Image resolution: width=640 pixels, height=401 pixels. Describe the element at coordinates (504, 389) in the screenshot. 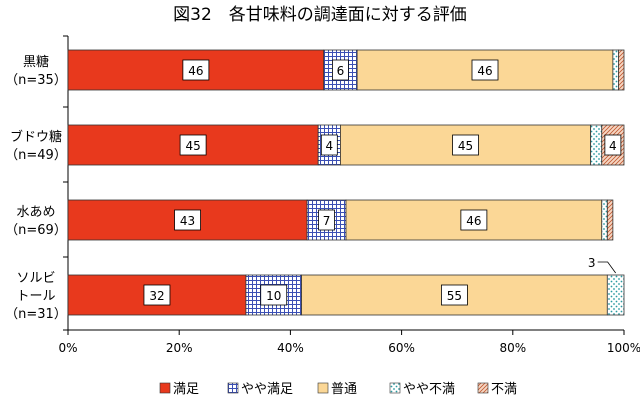

I see `legend-label: 不満` at that location.